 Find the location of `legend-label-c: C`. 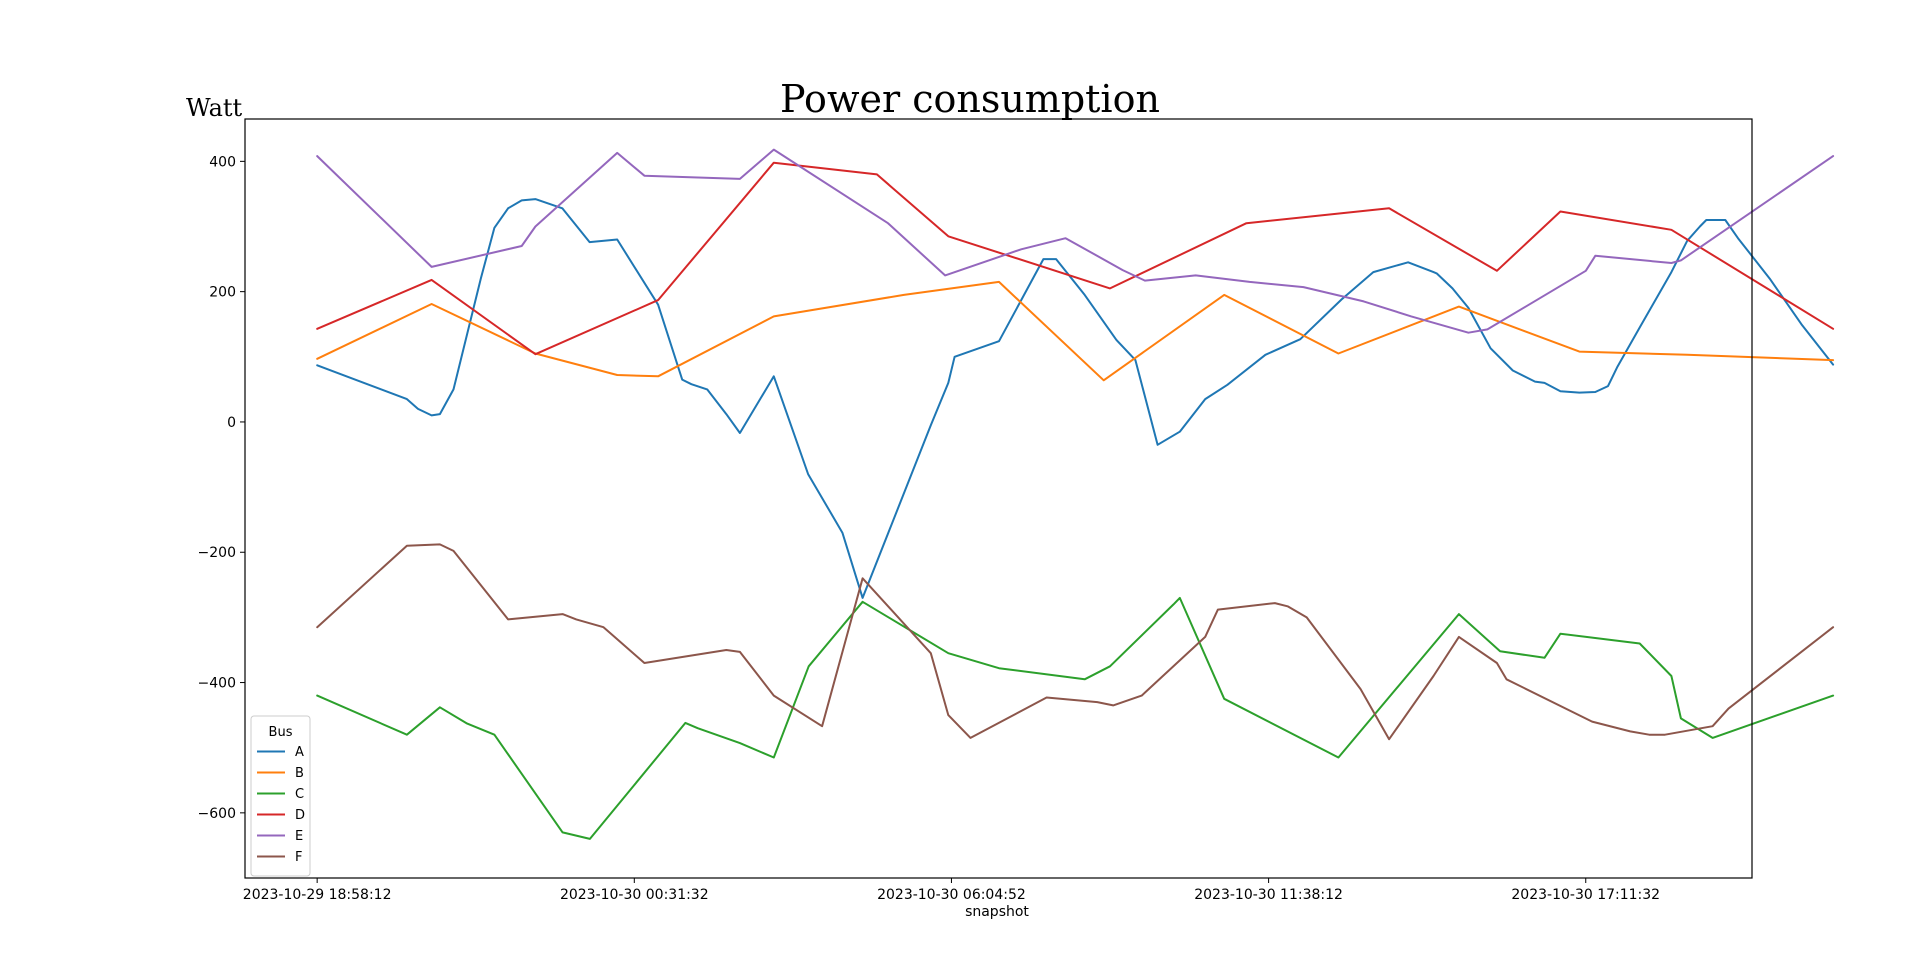

legend-label-c: C is located at coordinates (299, 794).